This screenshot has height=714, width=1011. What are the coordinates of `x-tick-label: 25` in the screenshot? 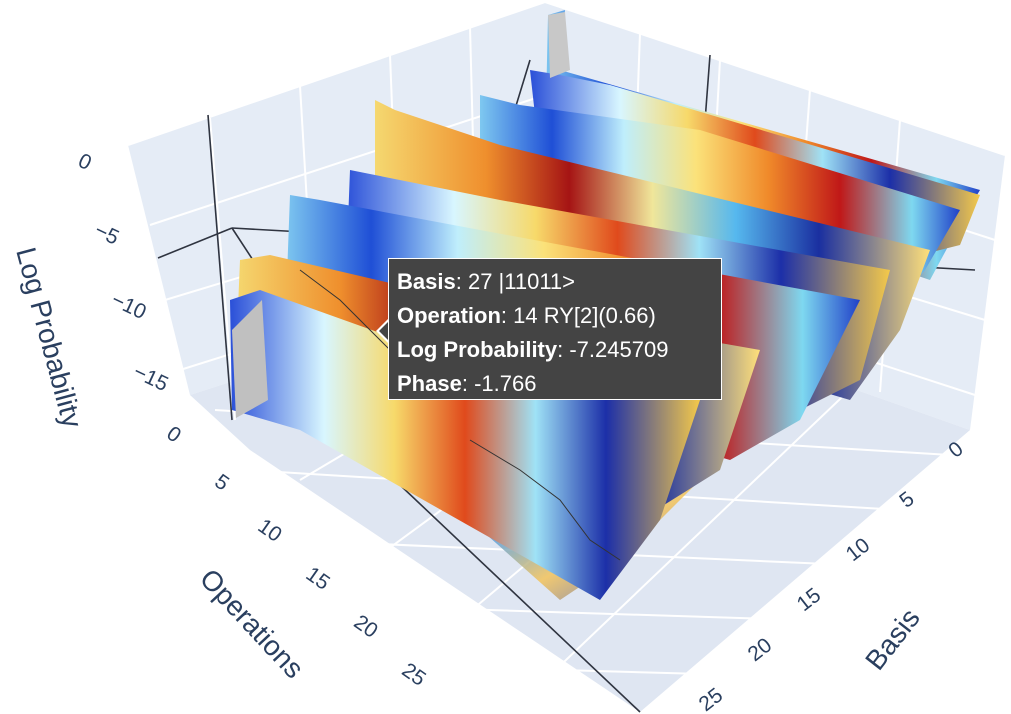 It's located at (711, 699).